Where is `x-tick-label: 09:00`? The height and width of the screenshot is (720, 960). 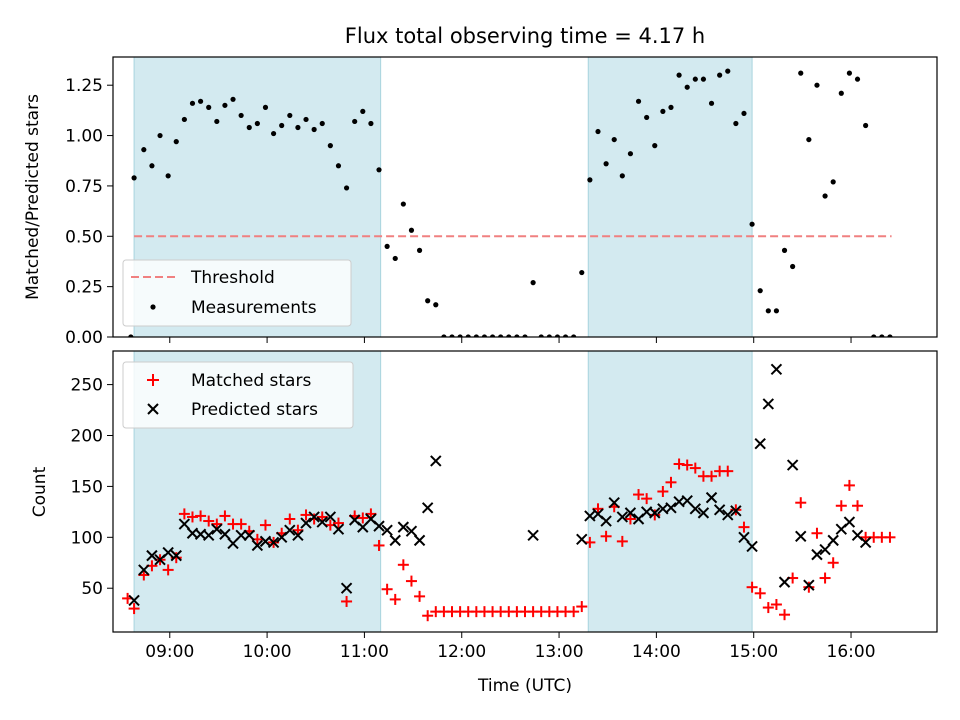
x-tick-label: 09:00 is located at coordinates (169, 652).